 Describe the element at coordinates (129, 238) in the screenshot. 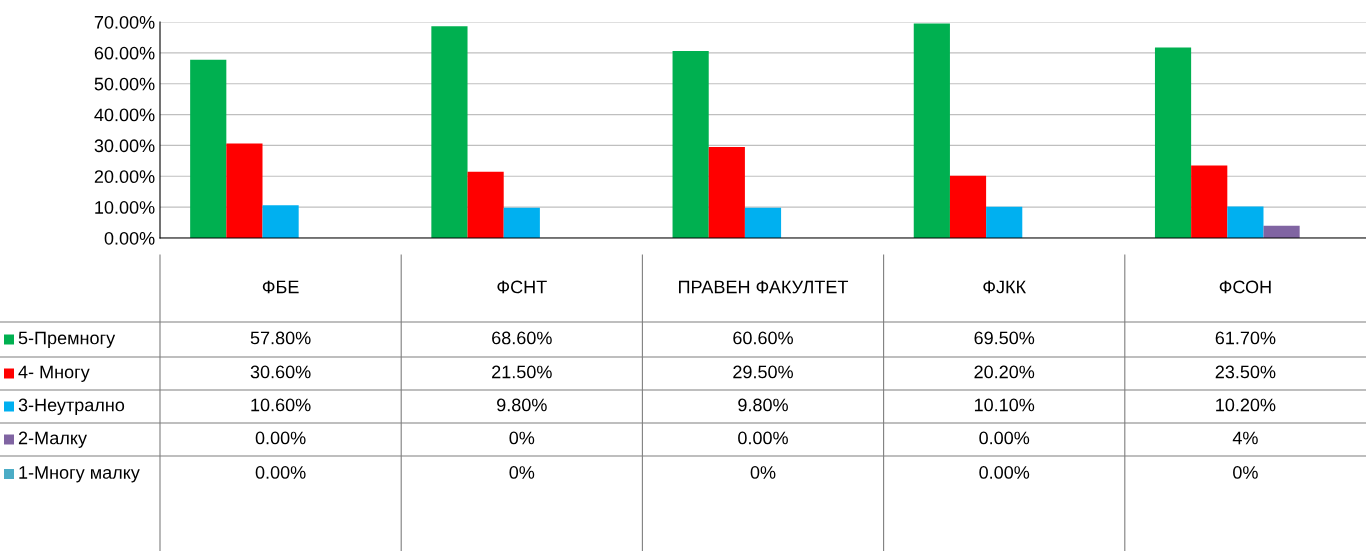

I see `y-tick-label: 0.00%` at that location.